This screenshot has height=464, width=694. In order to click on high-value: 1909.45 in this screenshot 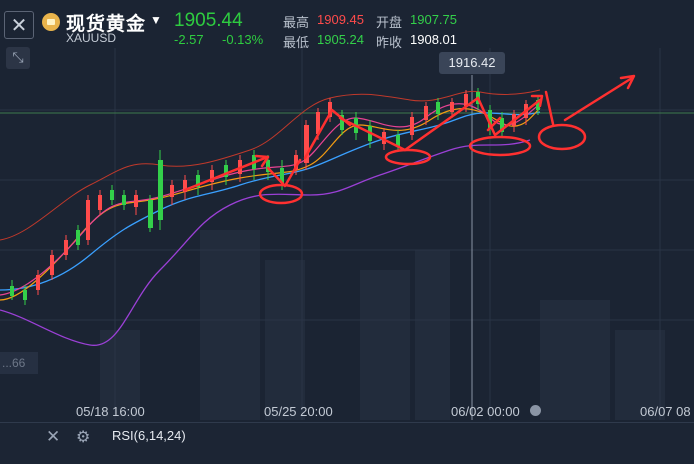, I will do `click(340, 19)`.